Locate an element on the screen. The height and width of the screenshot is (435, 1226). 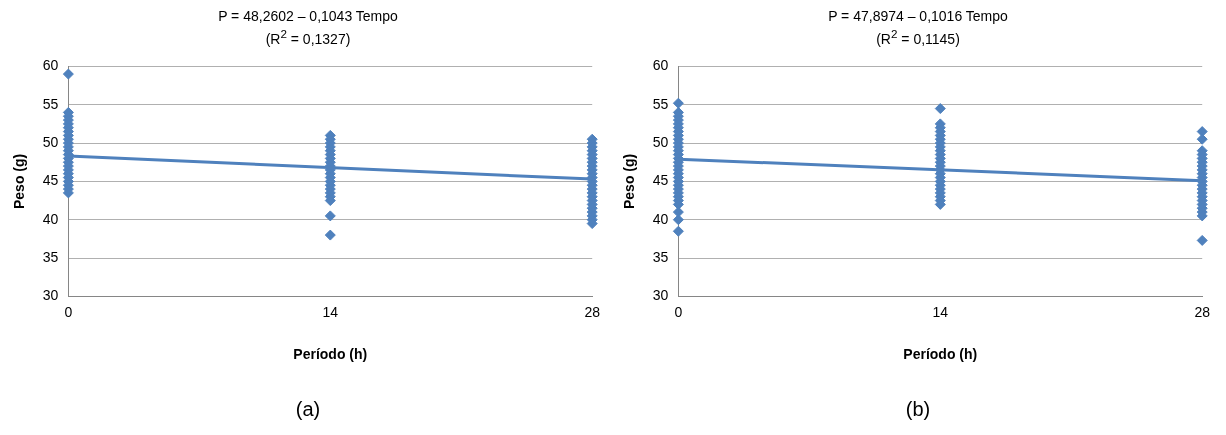
chart-title: P = 47,8974 – 0,1016 Tempo is located at coordinates (918, 16).